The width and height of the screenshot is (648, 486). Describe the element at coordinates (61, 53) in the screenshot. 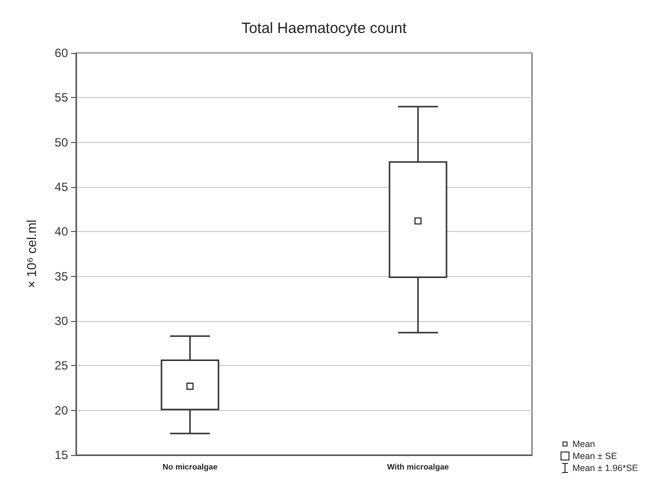

I see `y-tick-label: 60` at that location.